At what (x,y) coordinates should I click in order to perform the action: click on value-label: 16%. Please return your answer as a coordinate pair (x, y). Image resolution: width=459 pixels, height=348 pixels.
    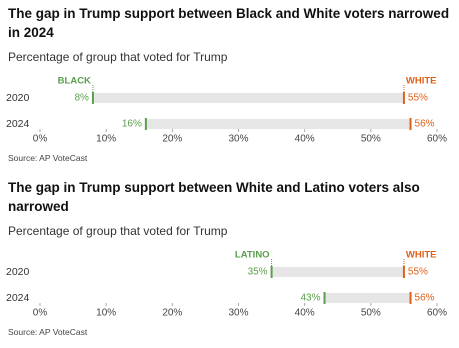
    Looking at the image, I should click on (132, 124).